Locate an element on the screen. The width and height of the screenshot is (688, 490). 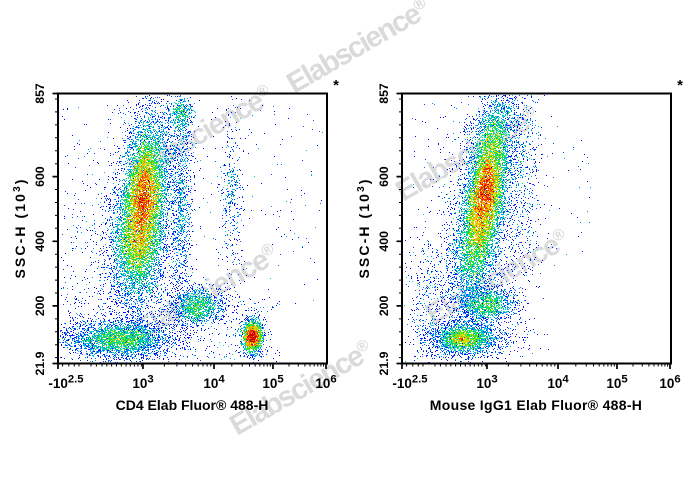
svg-text: 10⁵ is located at coordinates (616, 383).